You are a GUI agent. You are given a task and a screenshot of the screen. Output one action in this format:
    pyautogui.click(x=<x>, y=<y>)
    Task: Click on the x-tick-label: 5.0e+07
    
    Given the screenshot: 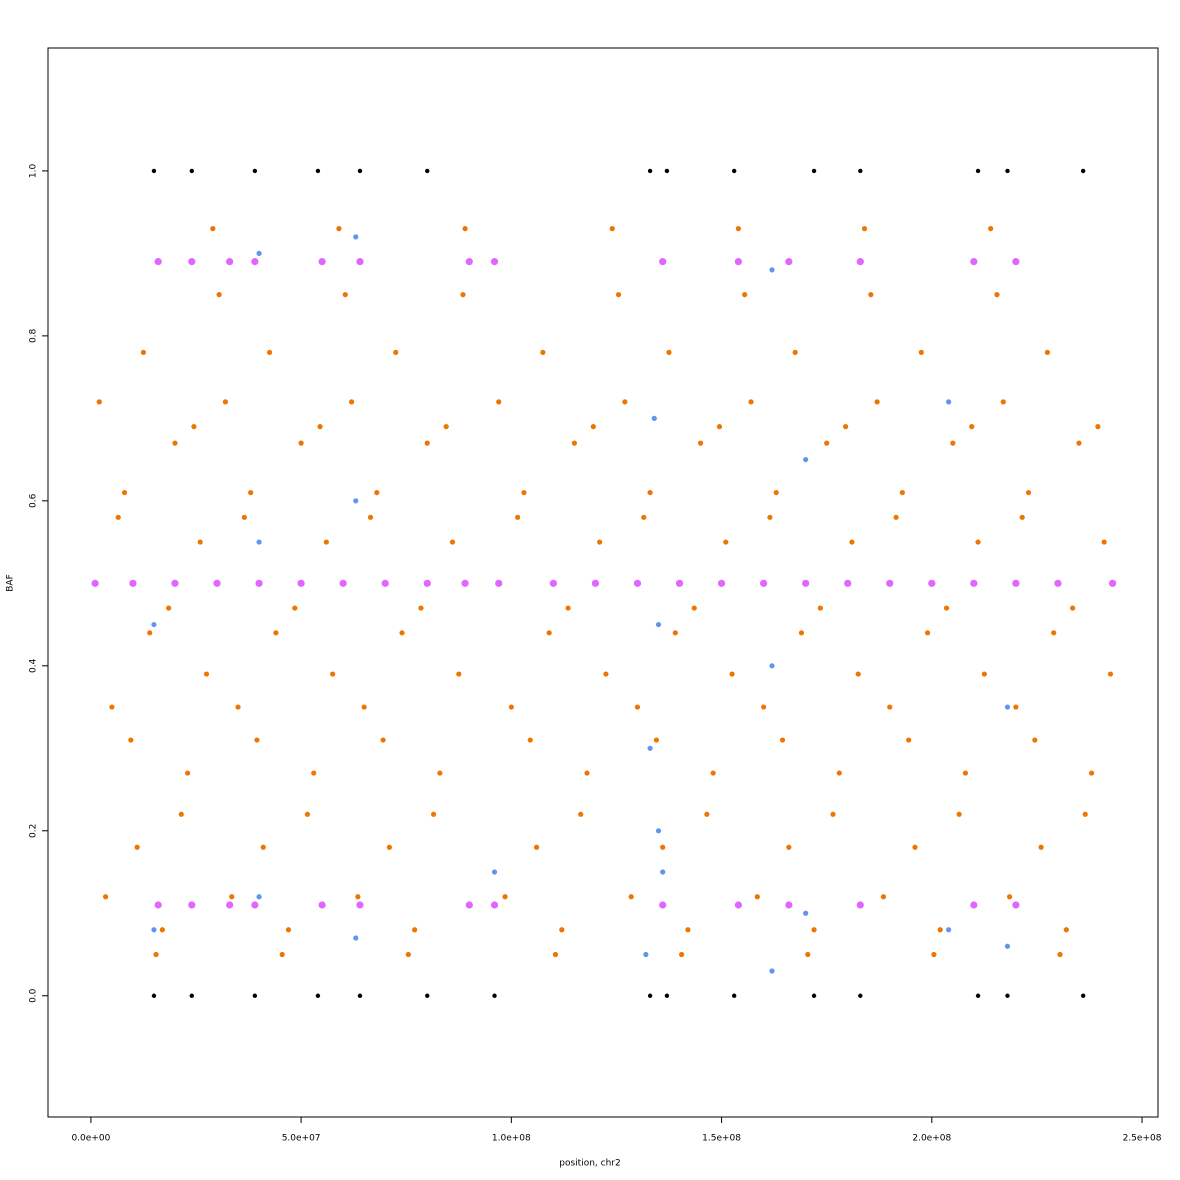 What is the action you would take?
    pyautogui.click(x=301, y=1139)
    